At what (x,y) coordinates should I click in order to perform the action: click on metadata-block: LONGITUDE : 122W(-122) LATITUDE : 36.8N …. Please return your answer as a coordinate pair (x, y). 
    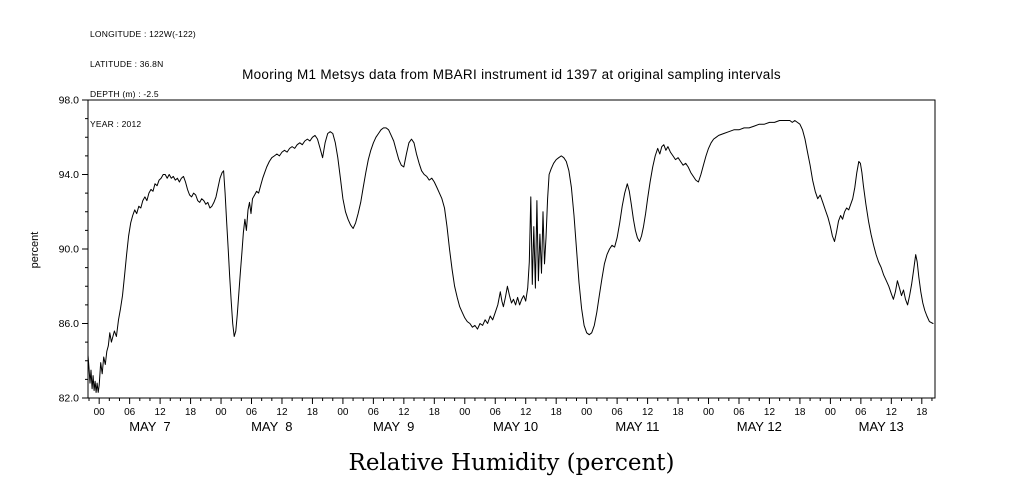
    Looking at the image, I should click on (143, 74).